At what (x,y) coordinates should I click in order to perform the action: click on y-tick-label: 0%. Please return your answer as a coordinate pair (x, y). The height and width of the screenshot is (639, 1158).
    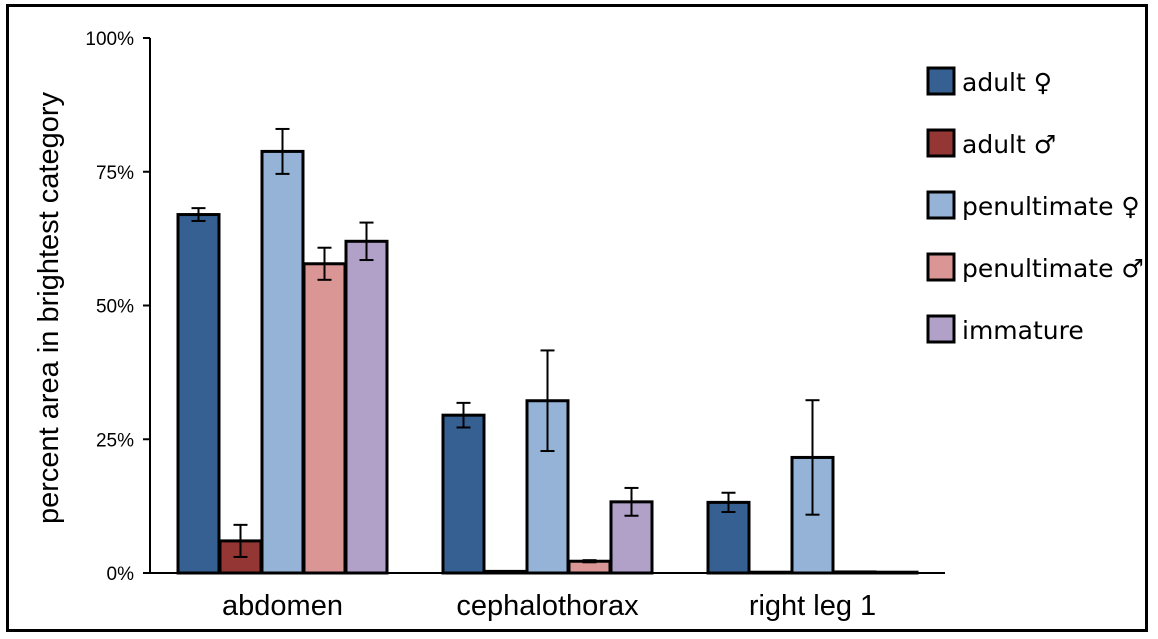
    Looking at the image, I should click on (121, 574).